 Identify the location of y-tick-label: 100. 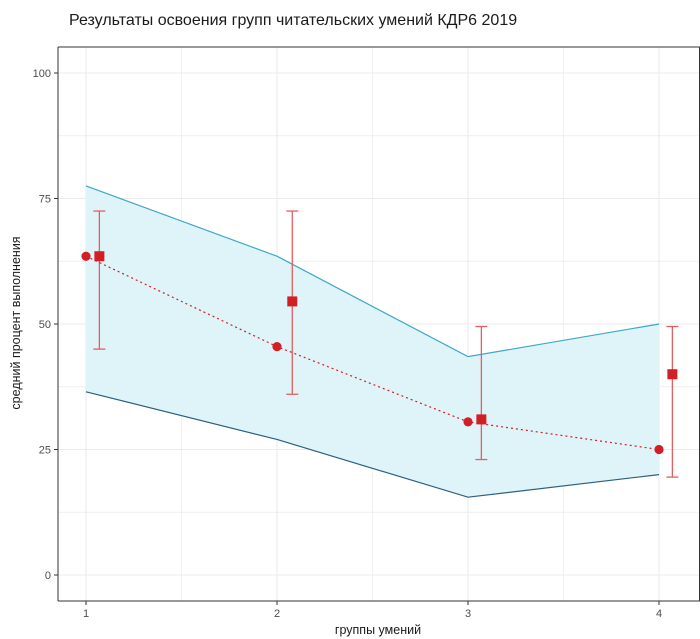
(42, 74).